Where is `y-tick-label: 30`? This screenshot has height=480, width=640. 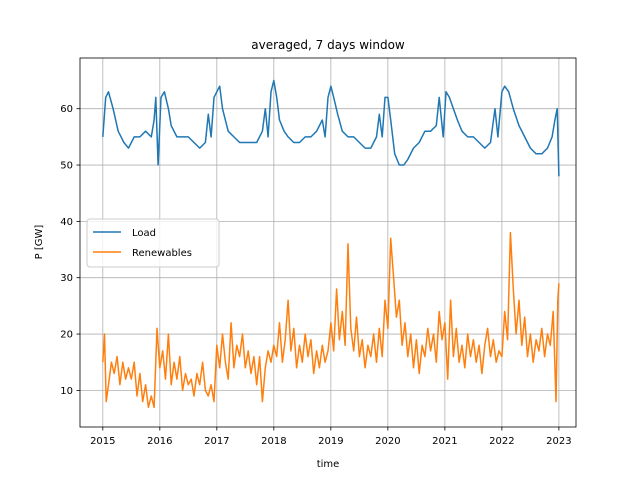 y-tick-label: 30 is located at coordinates (66, 278).